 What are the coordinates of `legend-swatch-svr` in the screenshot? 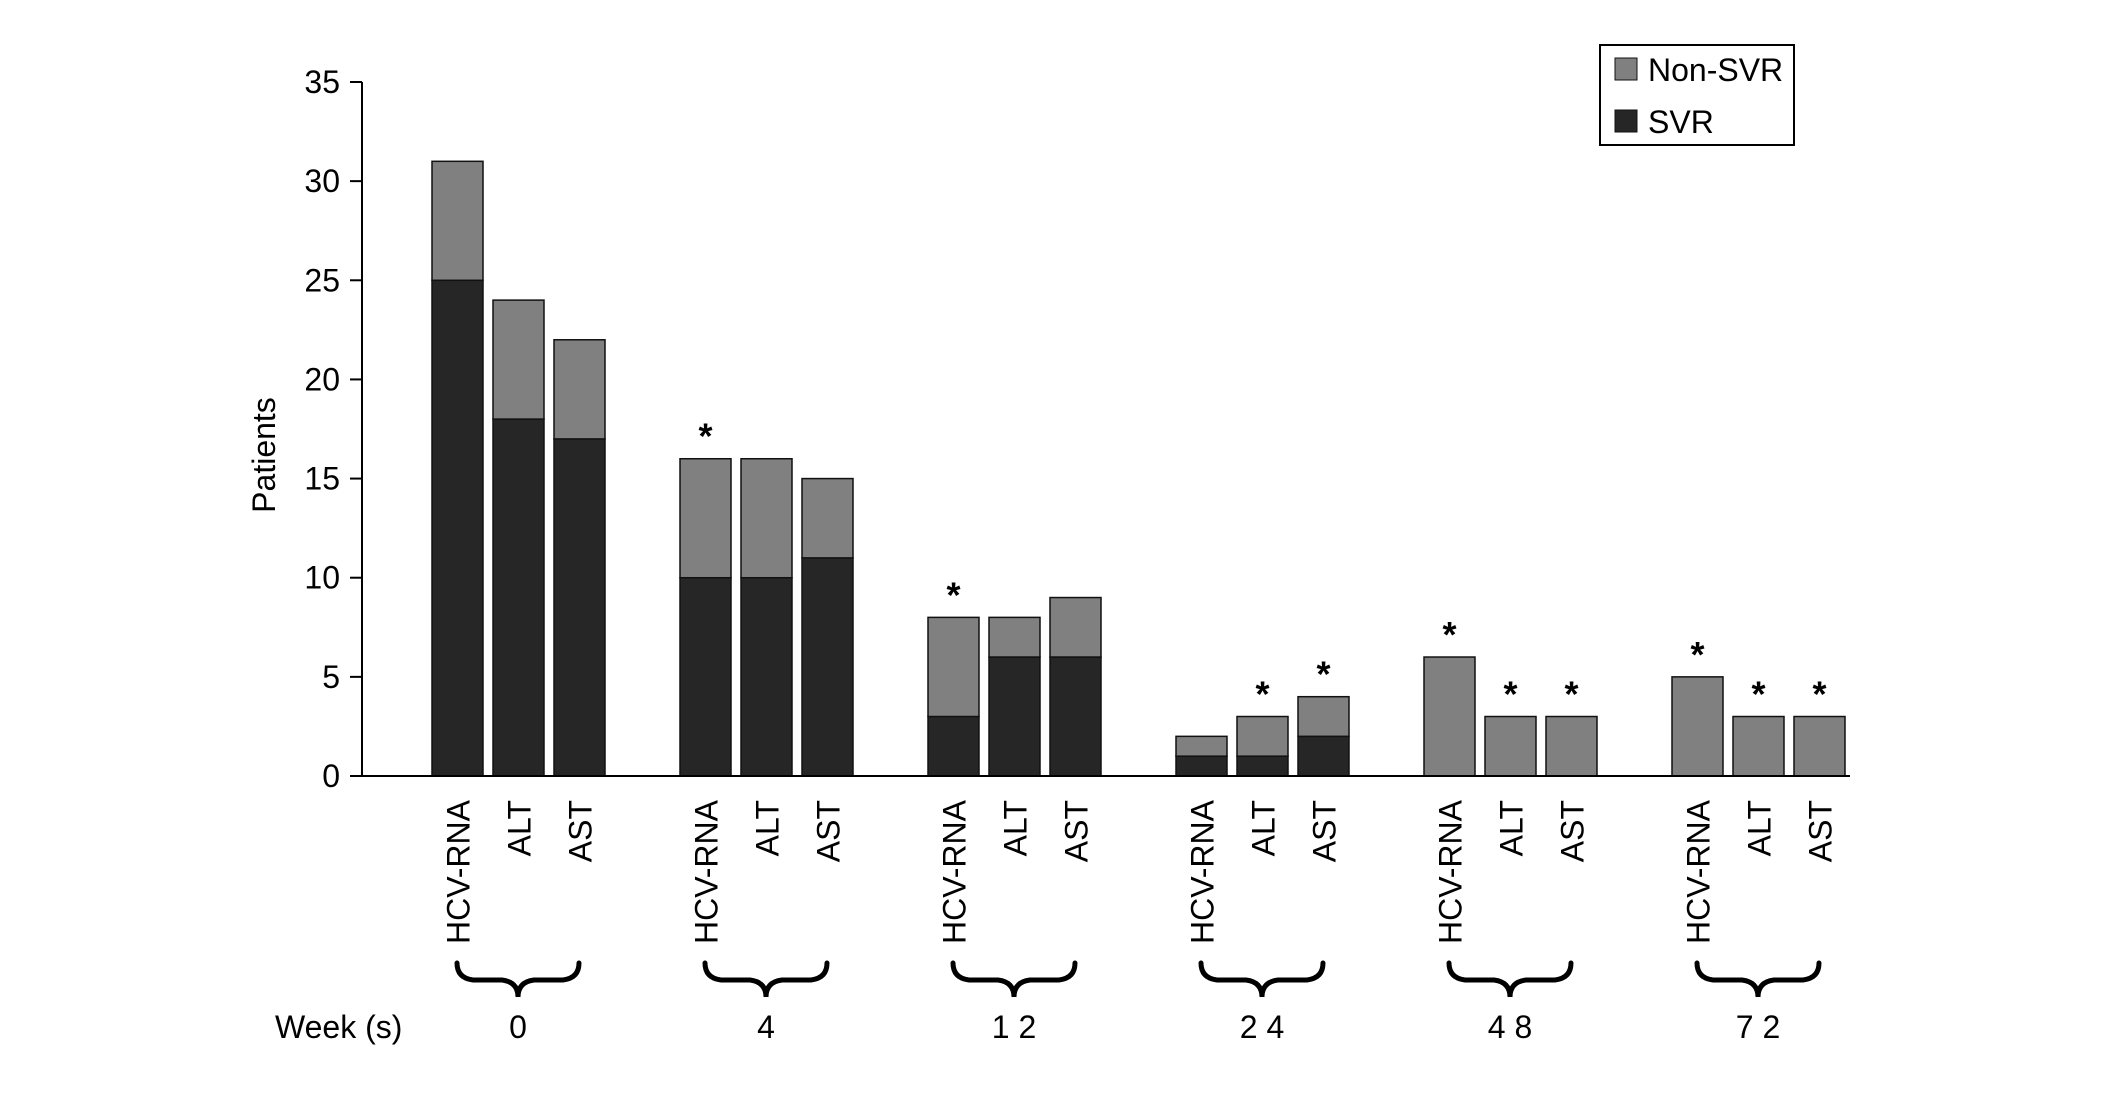 It's located at (1626, 121).